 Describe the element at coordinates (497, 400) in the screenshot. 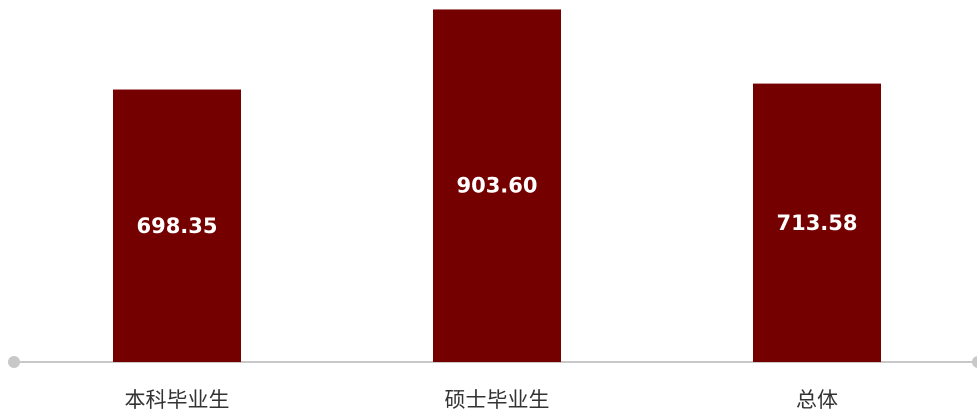

I see `category-label: 硕士毕业生` at that location.